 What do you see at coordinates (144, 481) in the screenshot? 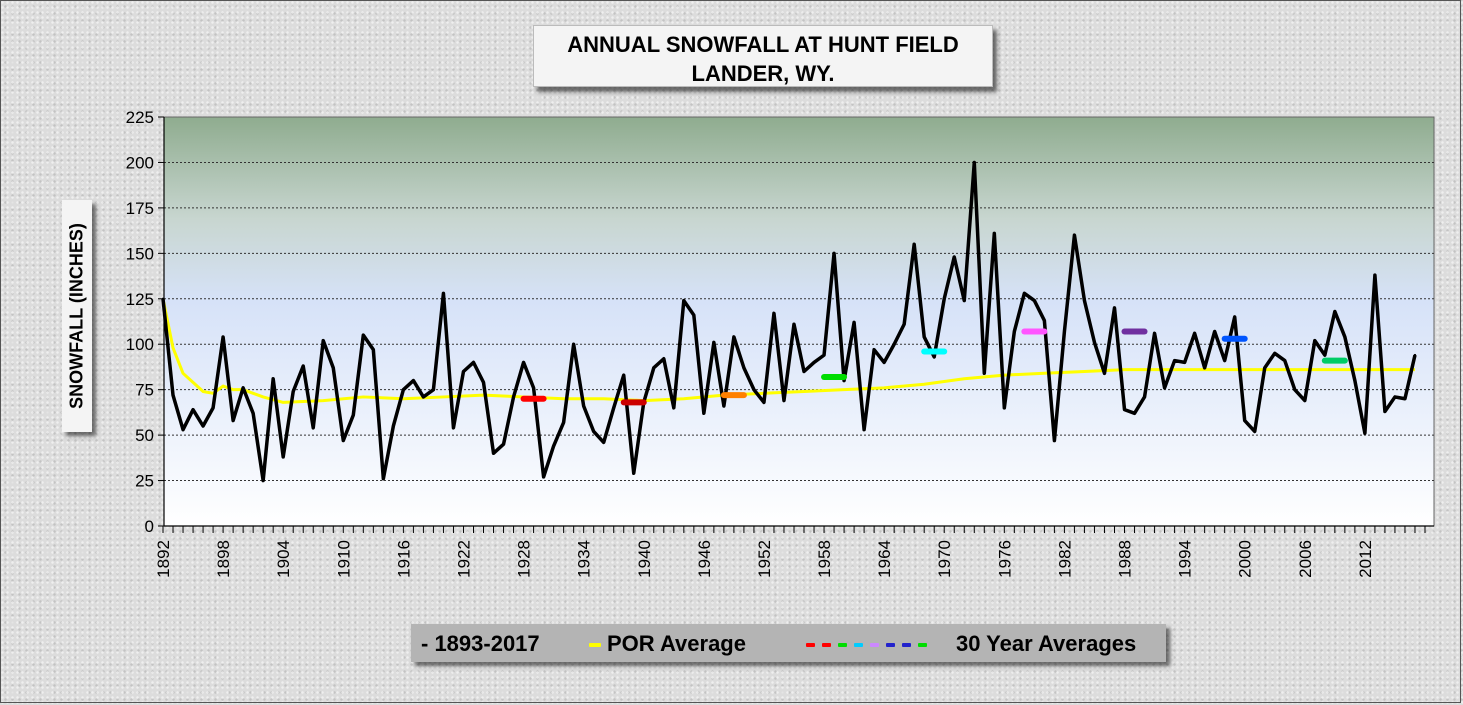
I see `y-tick-label: 25` at bounding box center [144, 481].